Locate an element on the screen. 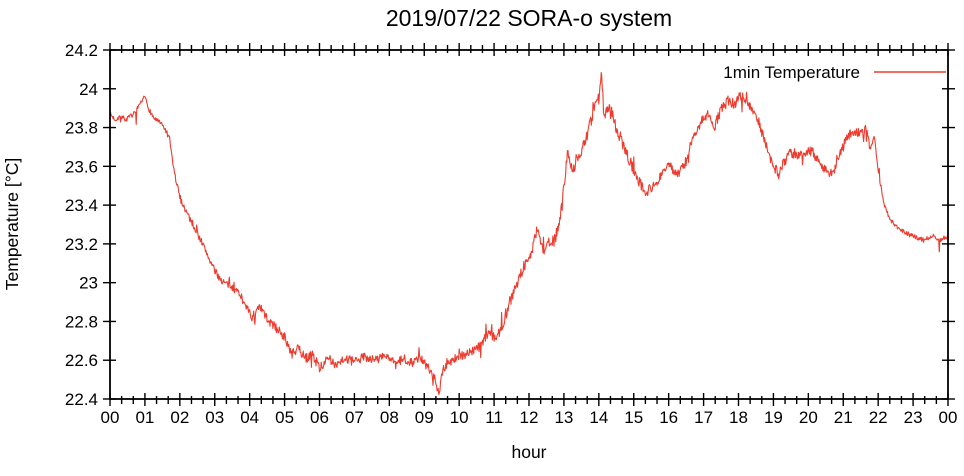  x-tick-label: 16 is located at coordinates (668, 417).